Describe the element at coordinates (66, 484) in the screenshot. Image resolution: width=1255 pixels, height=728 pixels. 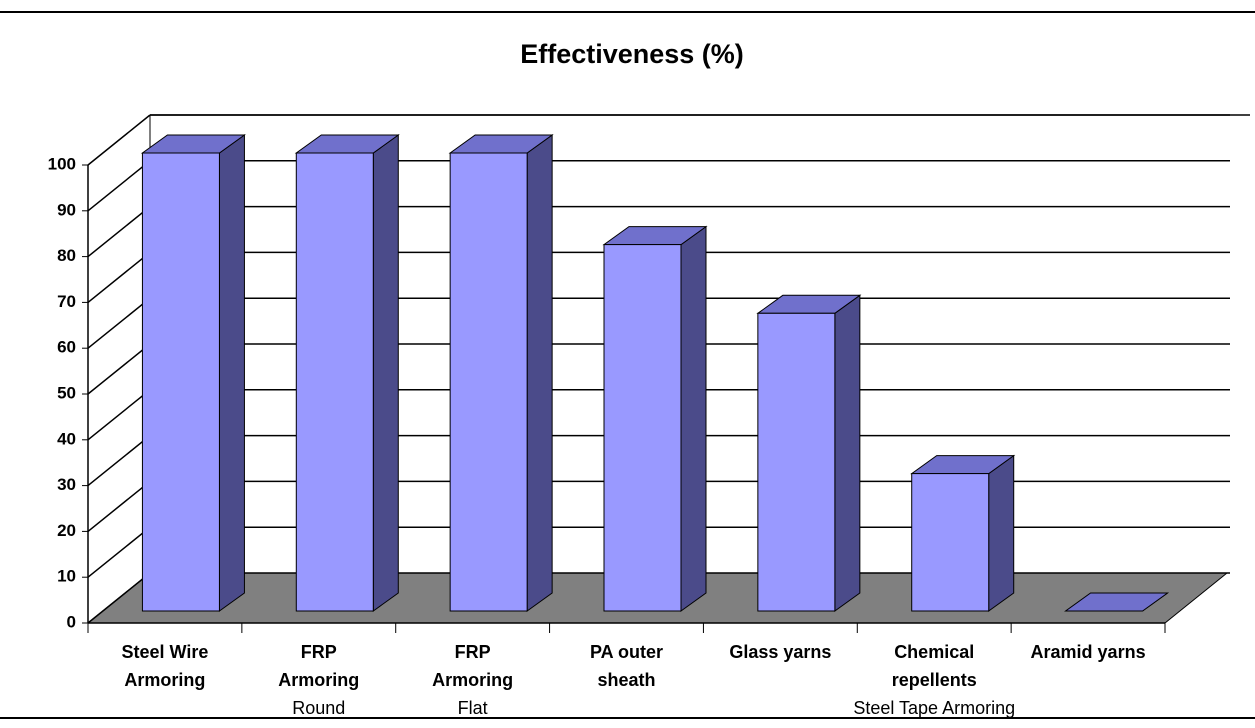
I see `y-tick-label: 30` at that location.